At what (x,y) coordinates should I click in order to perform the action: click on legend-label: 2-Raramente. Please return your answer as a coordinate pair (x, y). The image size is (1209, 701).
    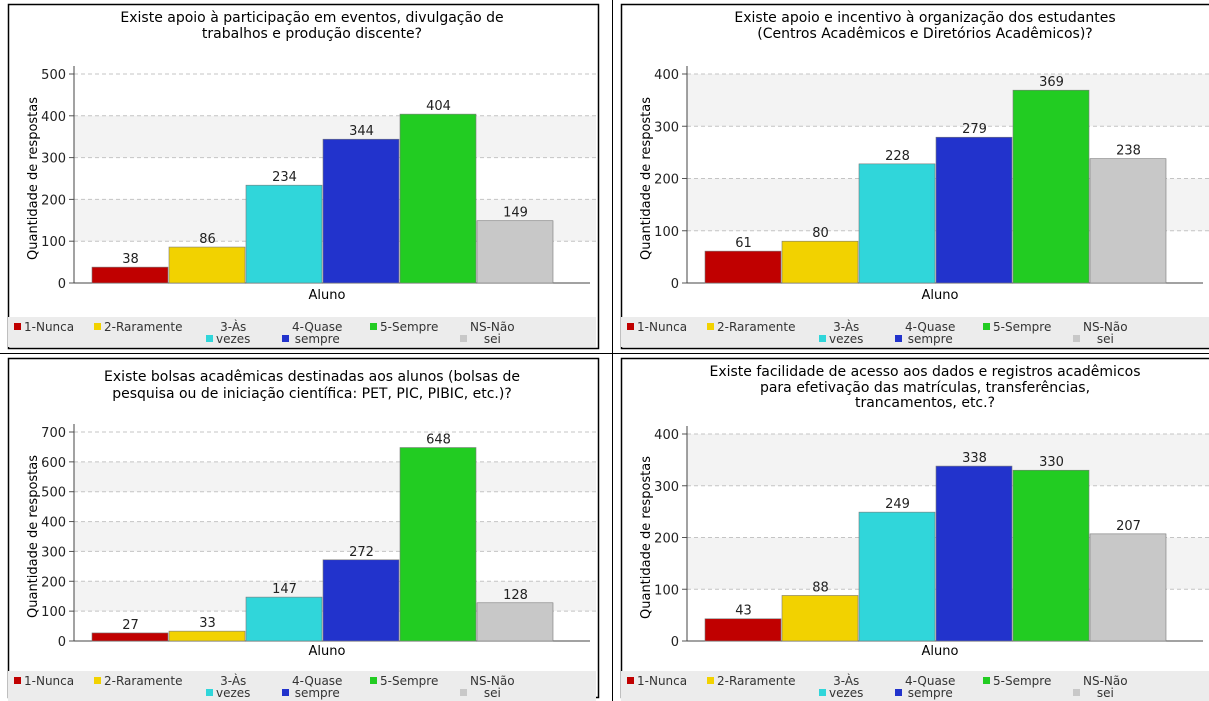
    Looking at the image, I should click on (143, 681).